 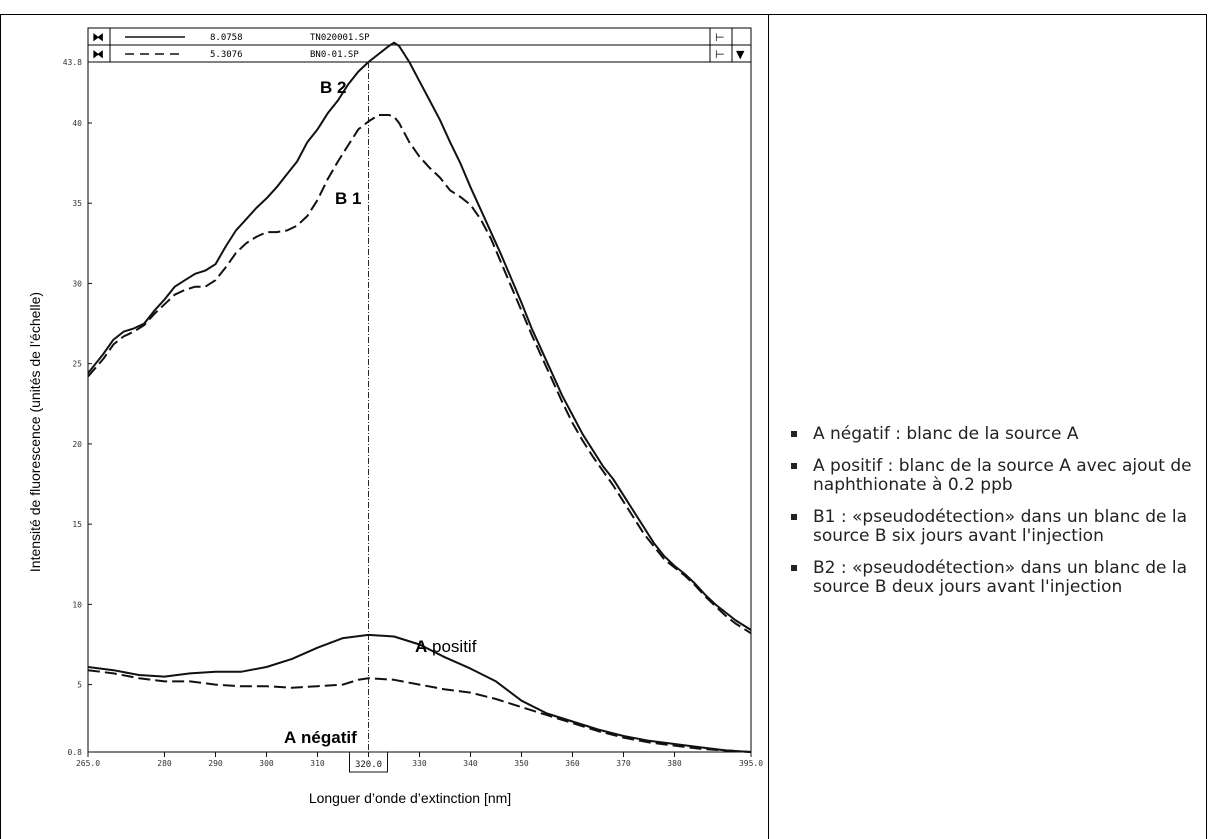 I want to click on x-tick-label: 330, so click(x=419, y=763).